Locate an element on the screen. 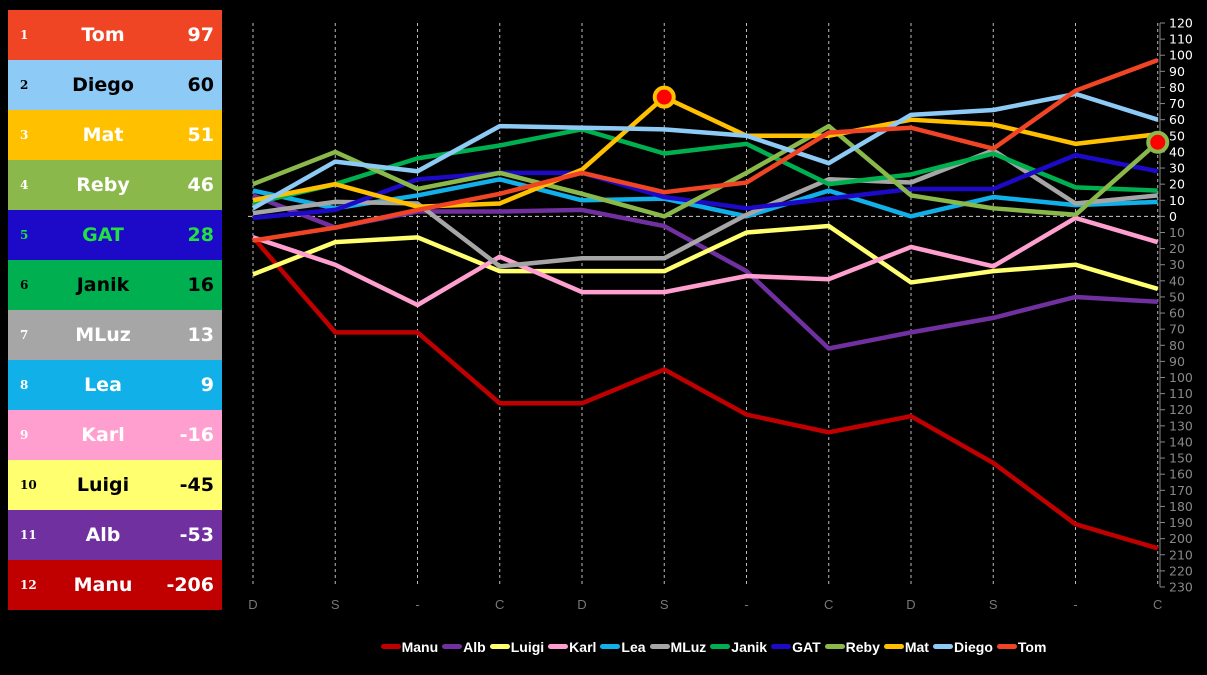 The width and height of the screenshot is (1207, 675). player-score: -16 is located at coordinates (196, 435).